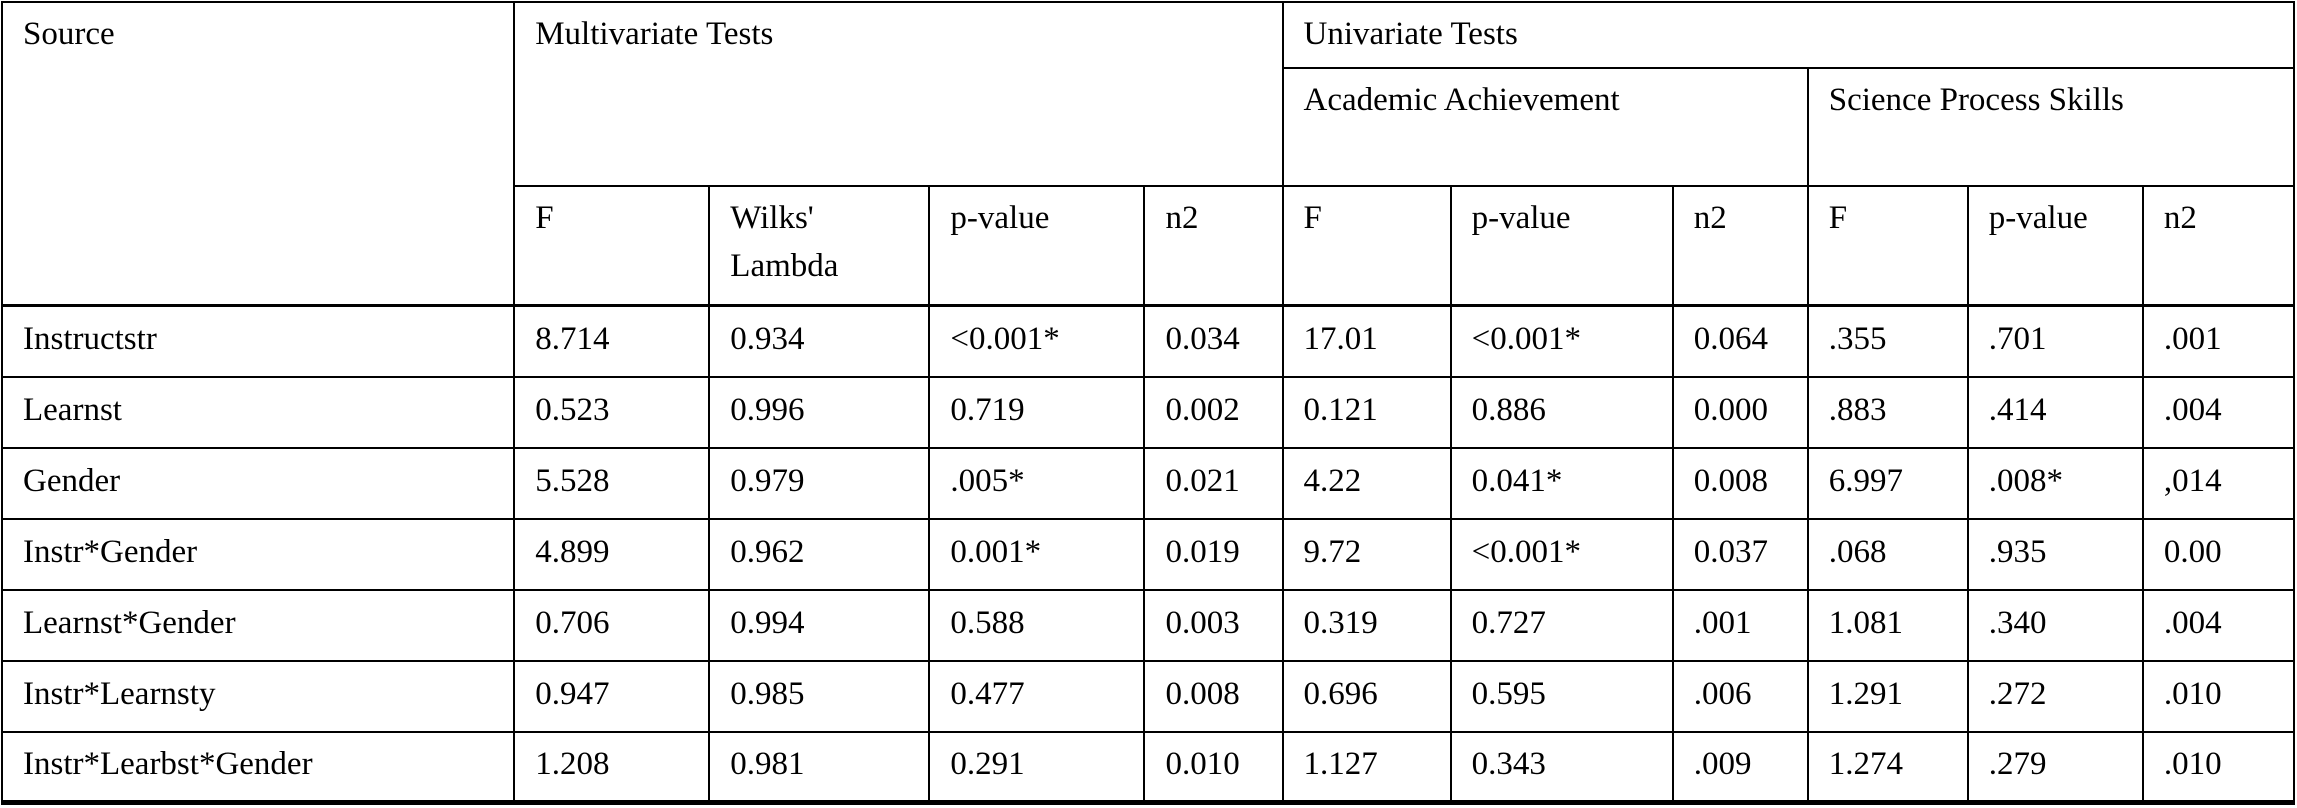  Describe the element at coordinates (819, 246) in the screenshot. I see `header-cell-stat-1: Wilks' Lambda` at that location.